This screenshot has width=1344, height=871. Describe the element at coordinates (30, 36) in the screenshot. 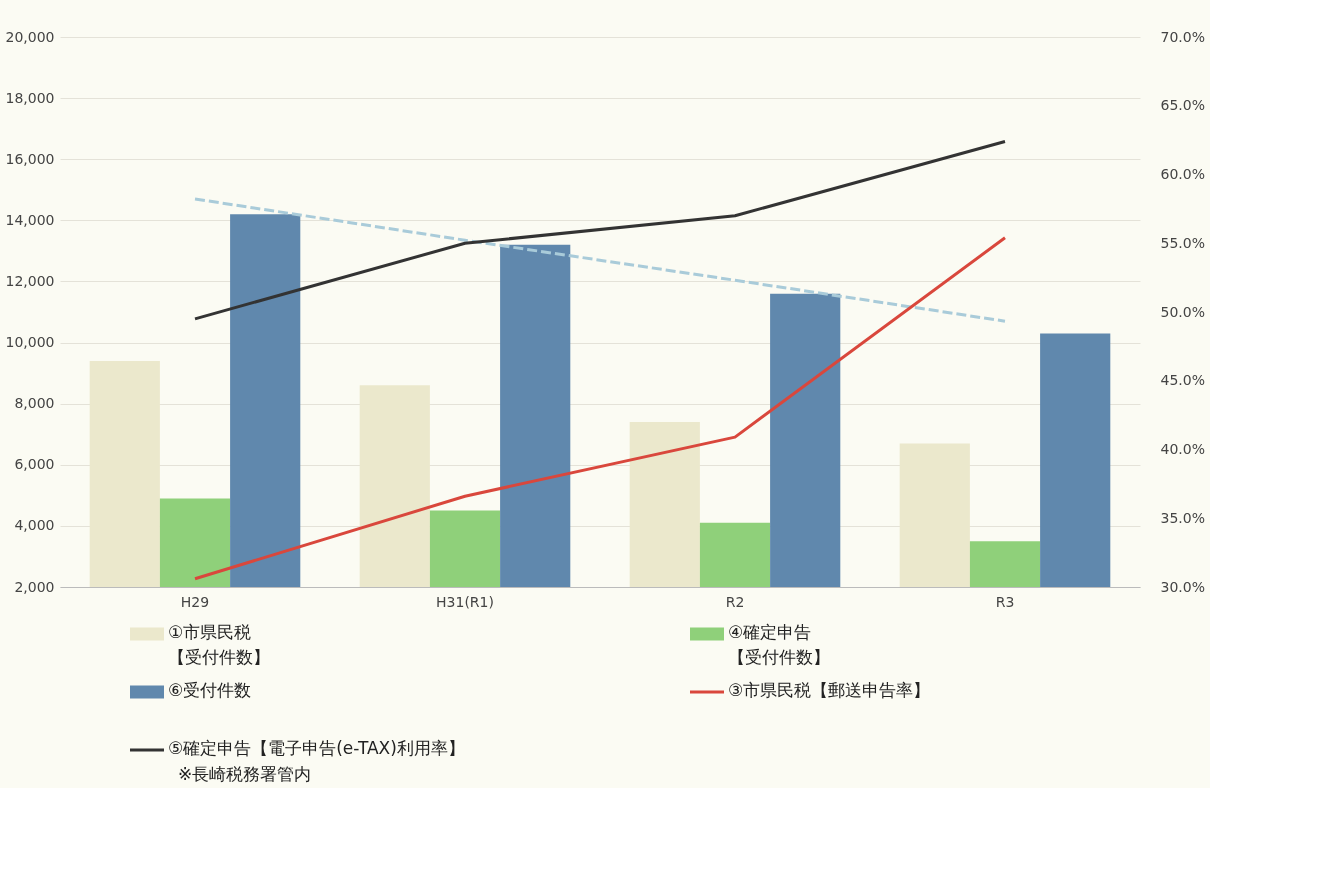

I see `y-tick-label: 20,000` at that location.